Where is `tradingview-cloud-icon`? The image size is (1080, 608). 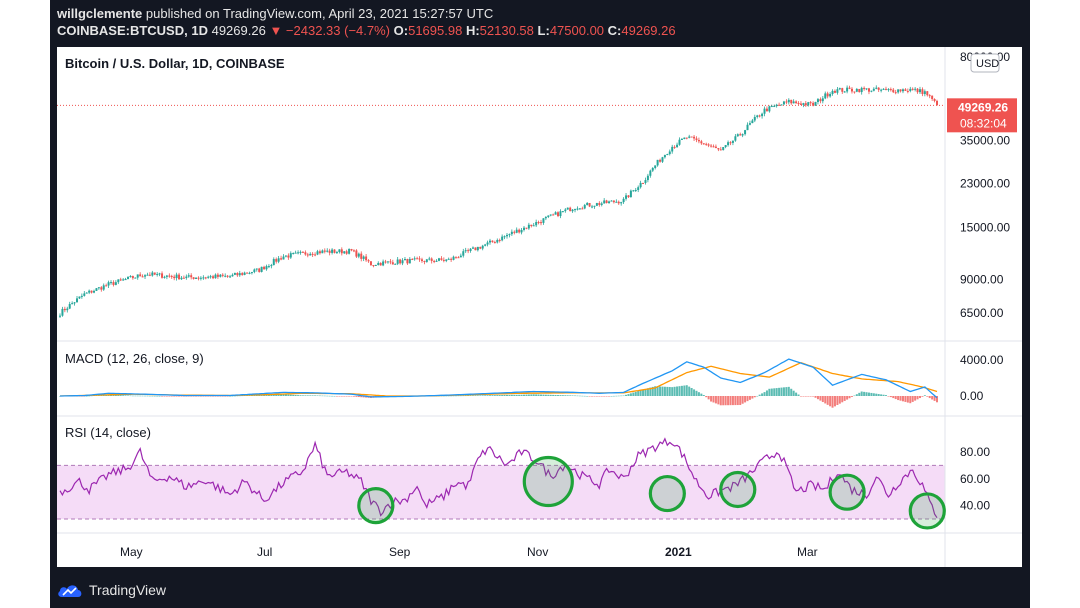
tradingview-cloud-icon is located at coordinates (70, 591).